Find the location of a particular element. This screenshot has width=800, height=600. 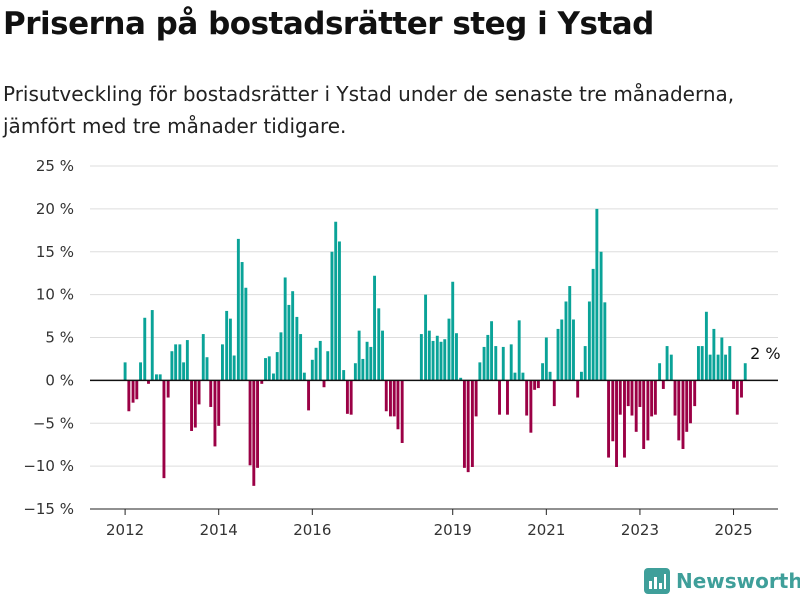

x-tick-label: 2025 is located at coordinates (733, 530).